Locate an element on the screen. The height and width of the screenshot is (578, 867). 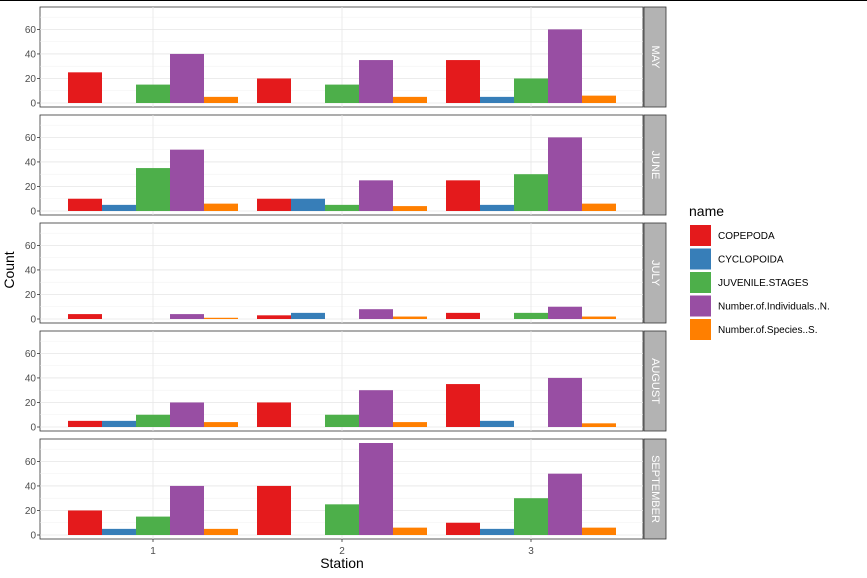
legend-label: CYCLOPOIDA is located at coordinates (751, 260).